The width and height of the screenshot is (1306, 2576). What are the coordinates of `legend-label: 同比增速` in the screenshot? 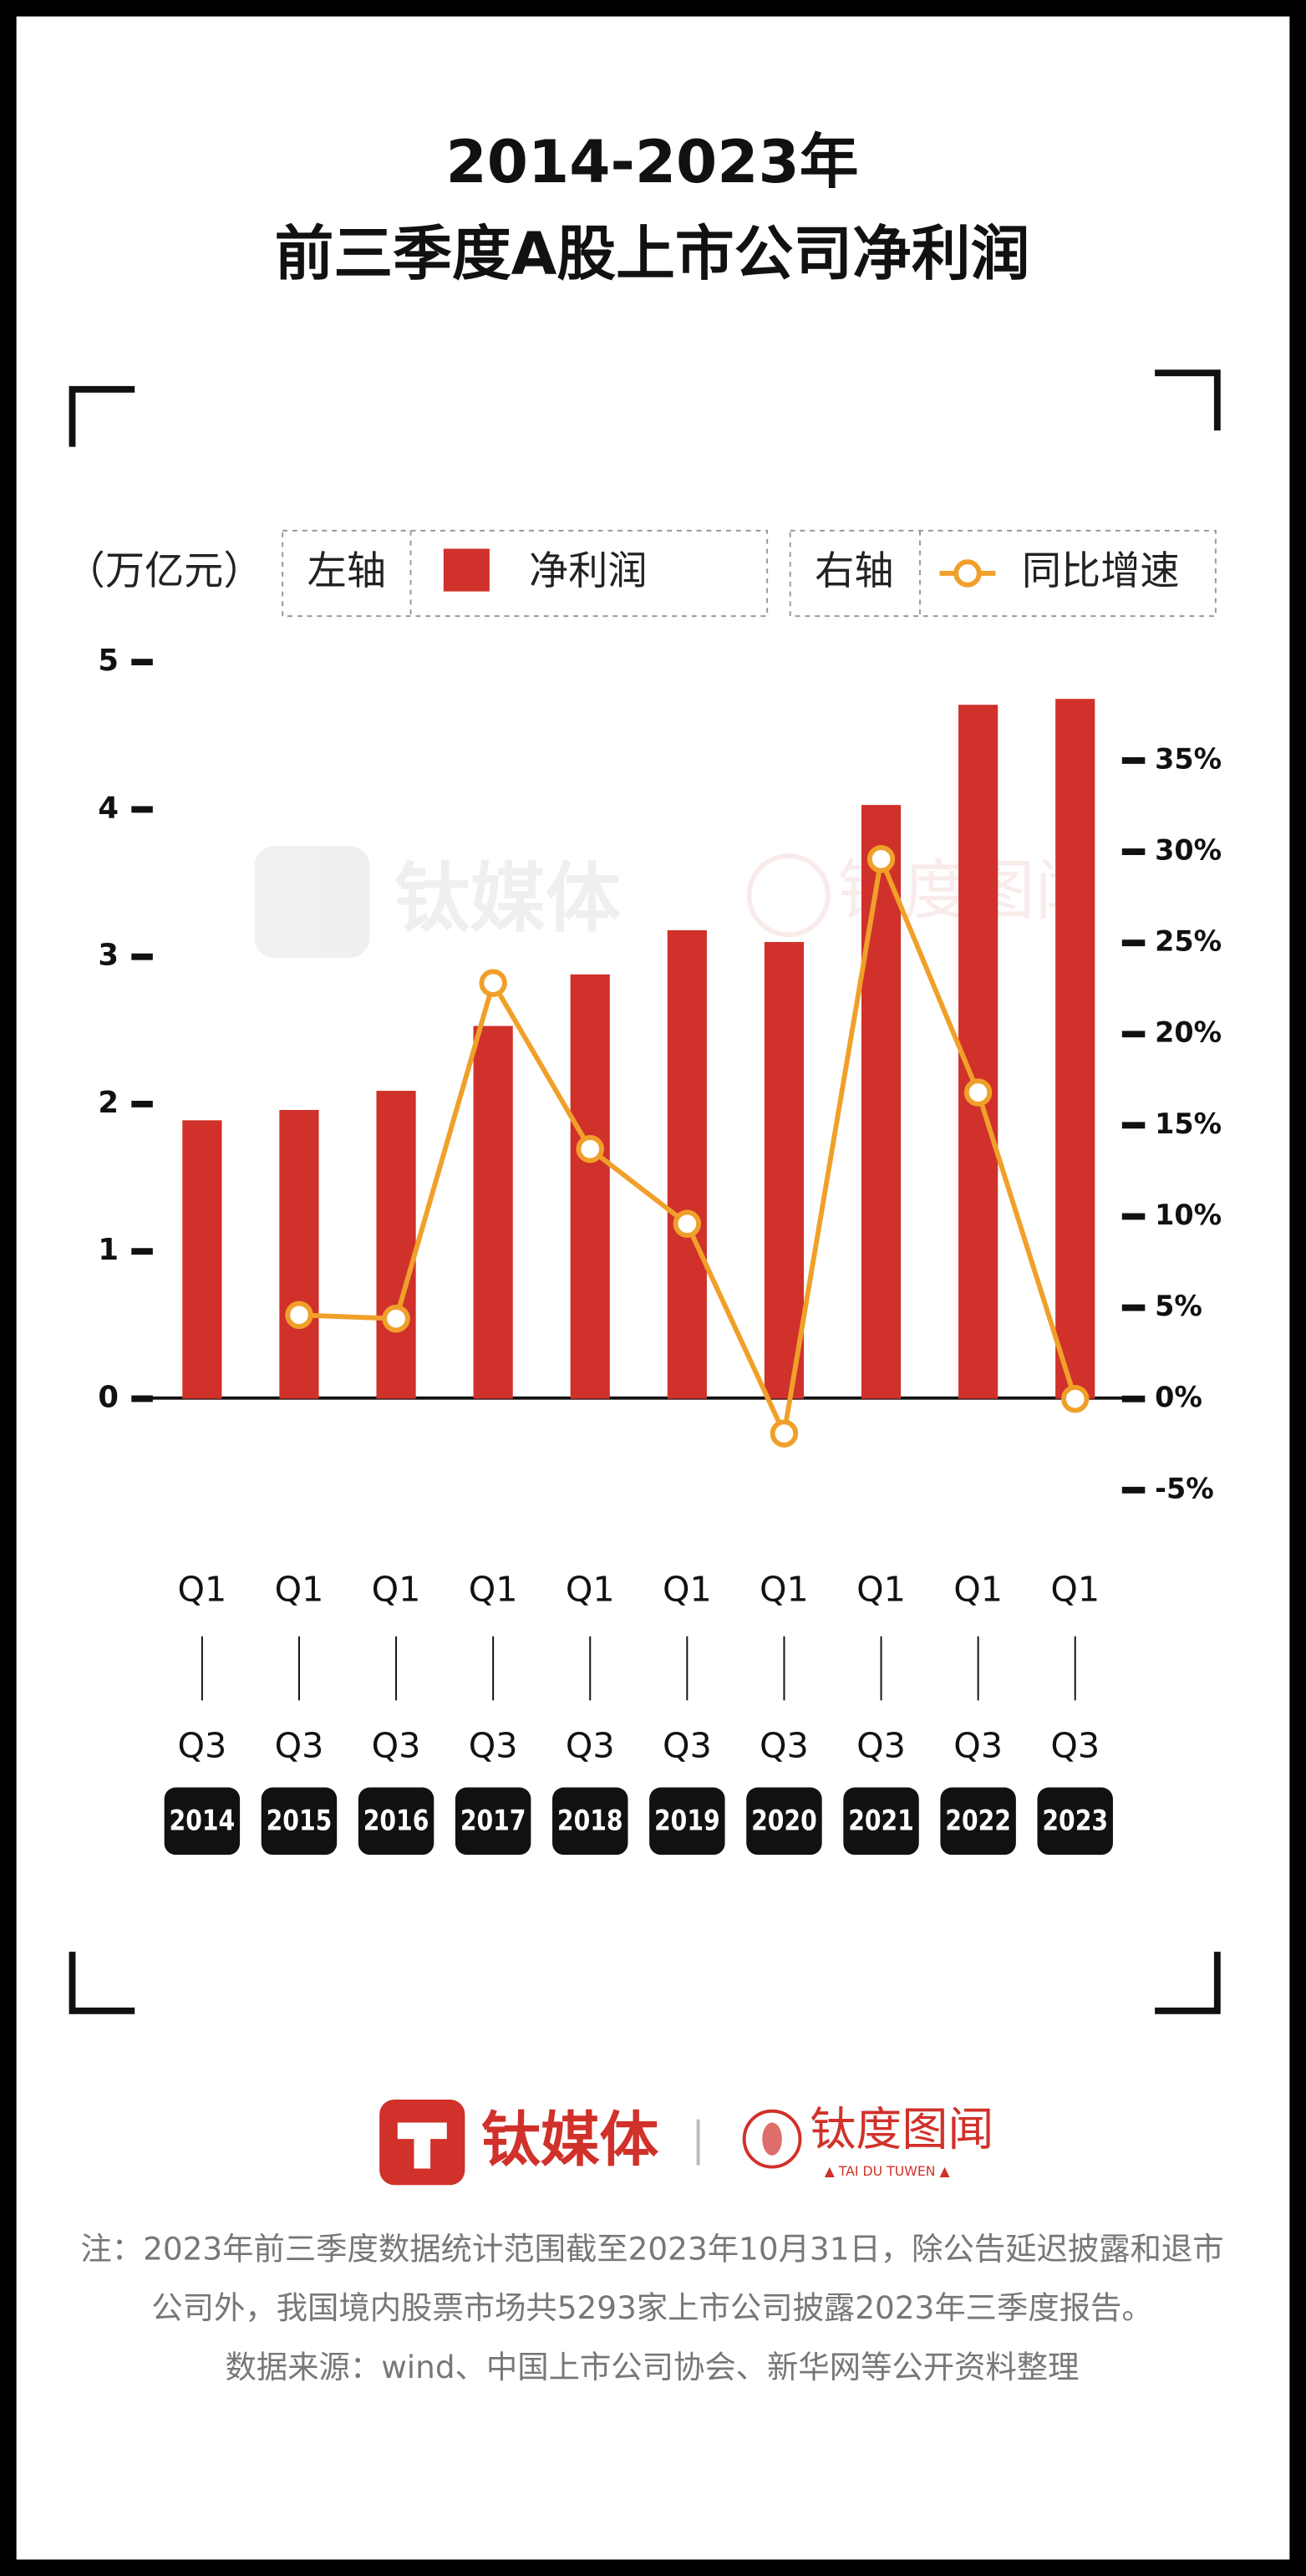 It's located at (1101, 571).